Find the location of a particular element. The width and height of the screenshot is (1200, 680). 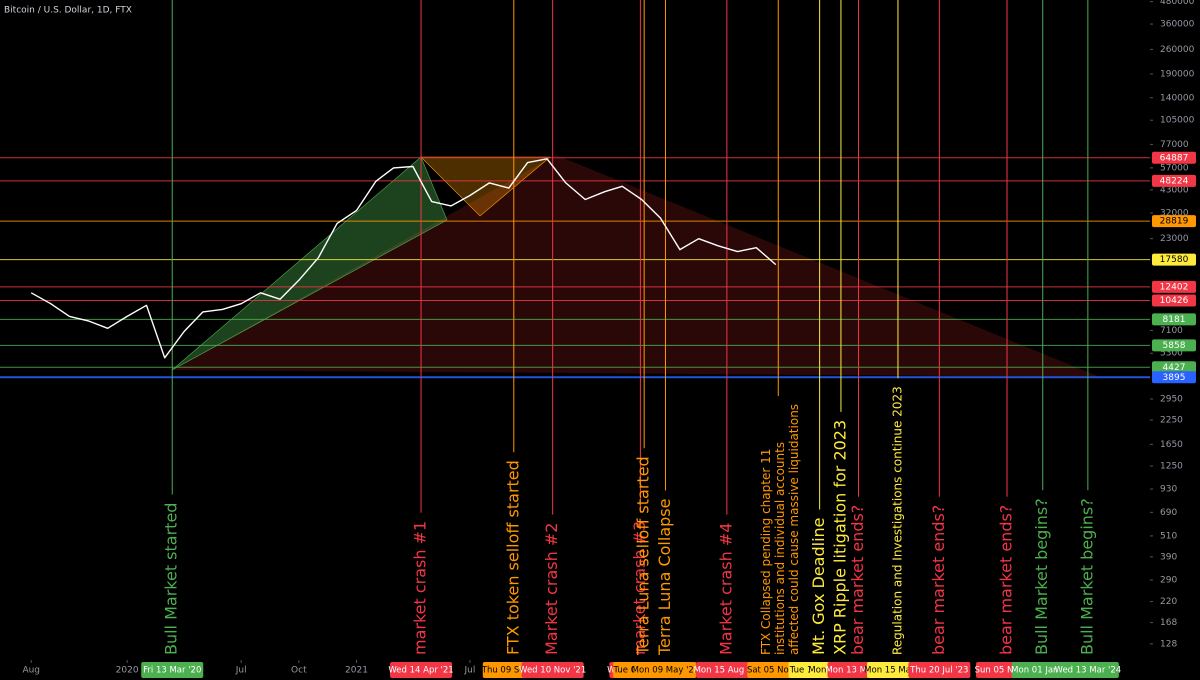

y-tick-label: 690 is located at coordinates (1168, 513).